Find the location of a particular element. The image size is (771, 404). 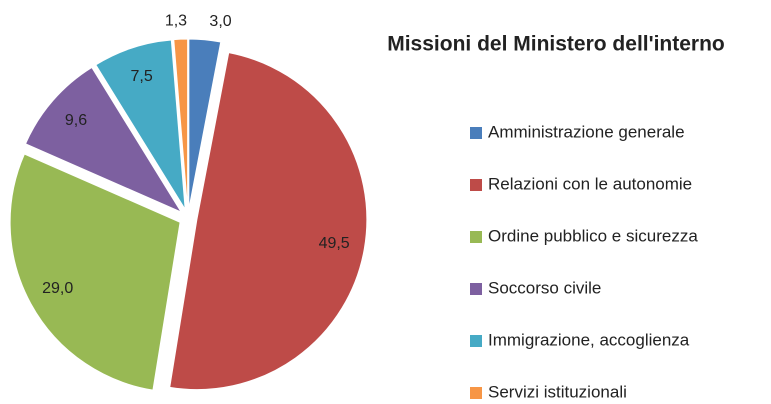

legend-label: Ordine pubblico e sicurezza is located at coordinates (593, 235).